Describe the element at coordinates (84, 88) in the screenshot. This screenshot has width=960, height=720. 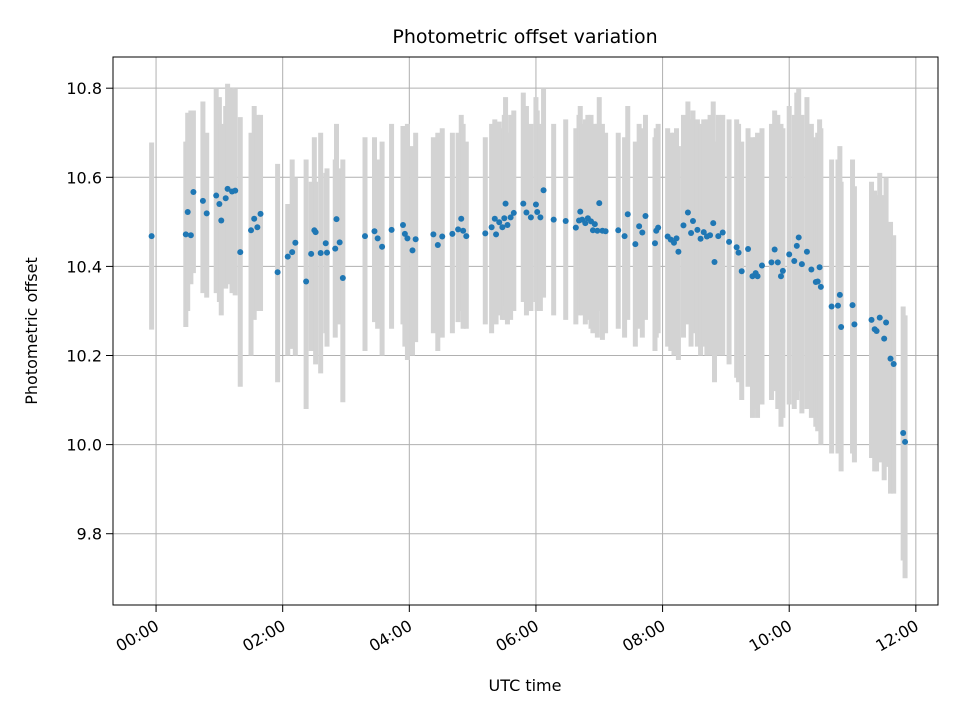
I see `y-tick-label: 10.8` at that location.